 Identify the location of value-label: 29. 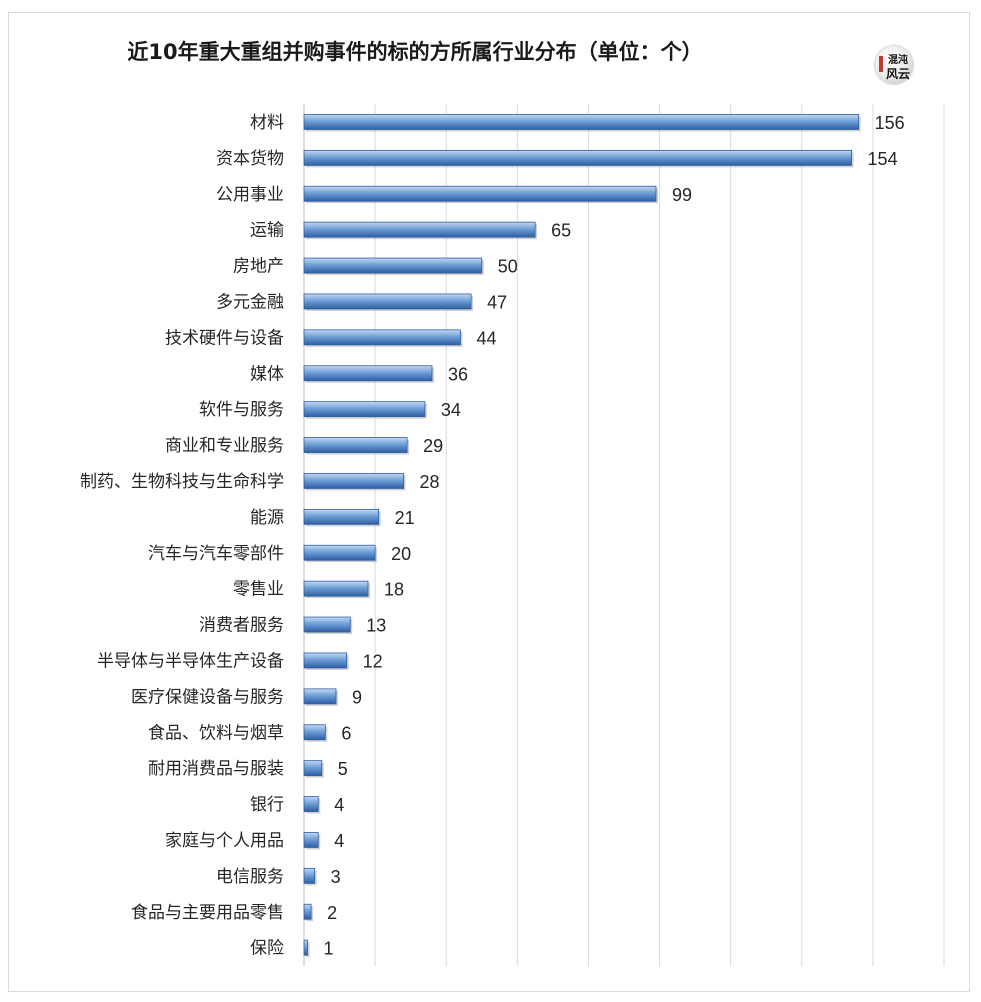
(433, 446).